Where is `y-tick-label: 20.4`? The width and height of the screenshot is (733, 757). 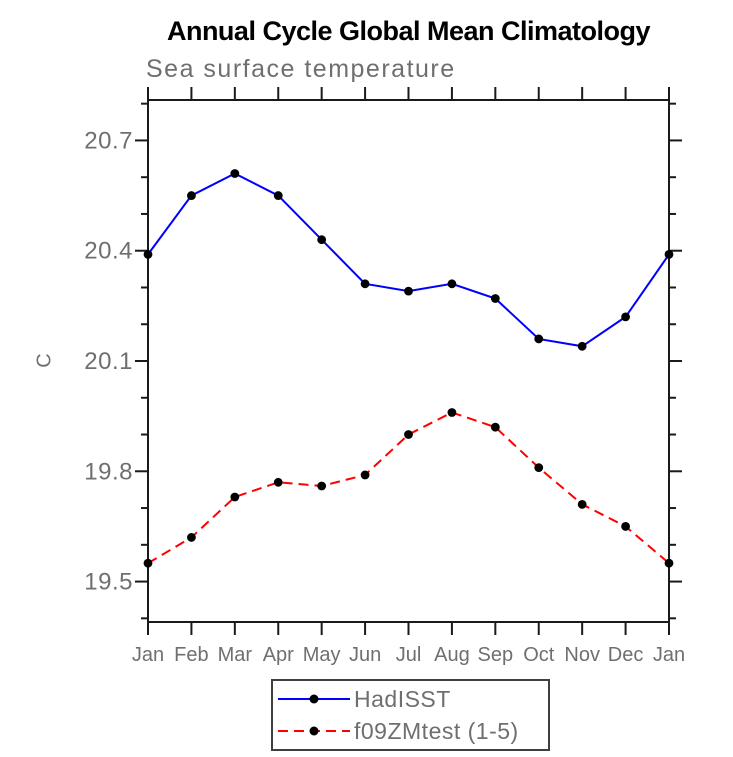
y-tick-label: 20.4 is located at coordinates (108, 251).